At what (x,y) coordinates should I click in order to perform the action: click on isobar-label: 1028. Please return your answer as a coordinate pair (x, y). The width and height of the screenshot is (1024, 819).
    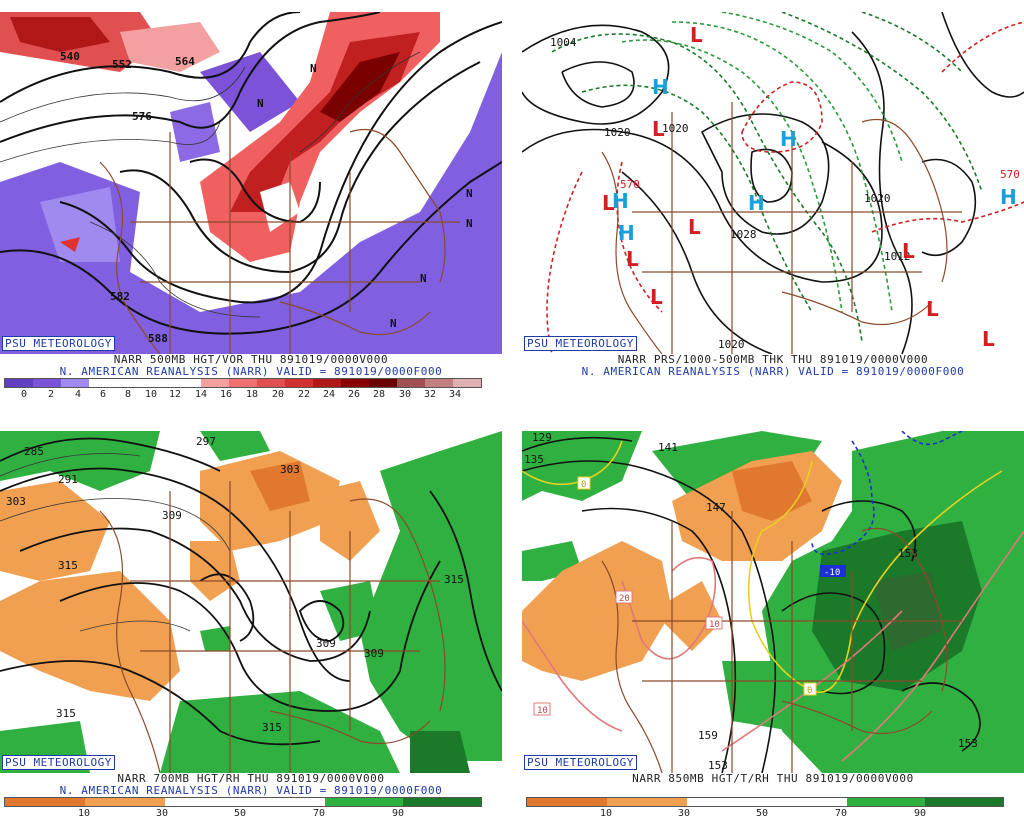
    Looking at the image, I should click on (743, 234).